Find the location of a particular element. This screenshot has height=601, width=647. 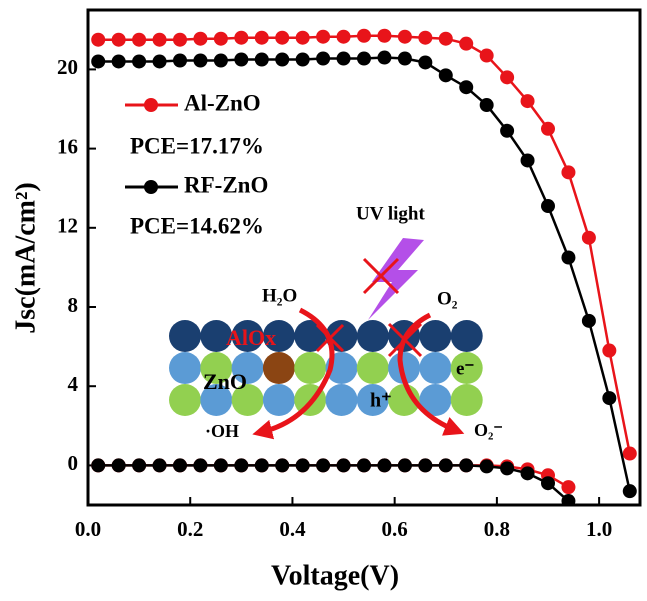

y-tick-label: 8 is located at coordinates (73, 305).